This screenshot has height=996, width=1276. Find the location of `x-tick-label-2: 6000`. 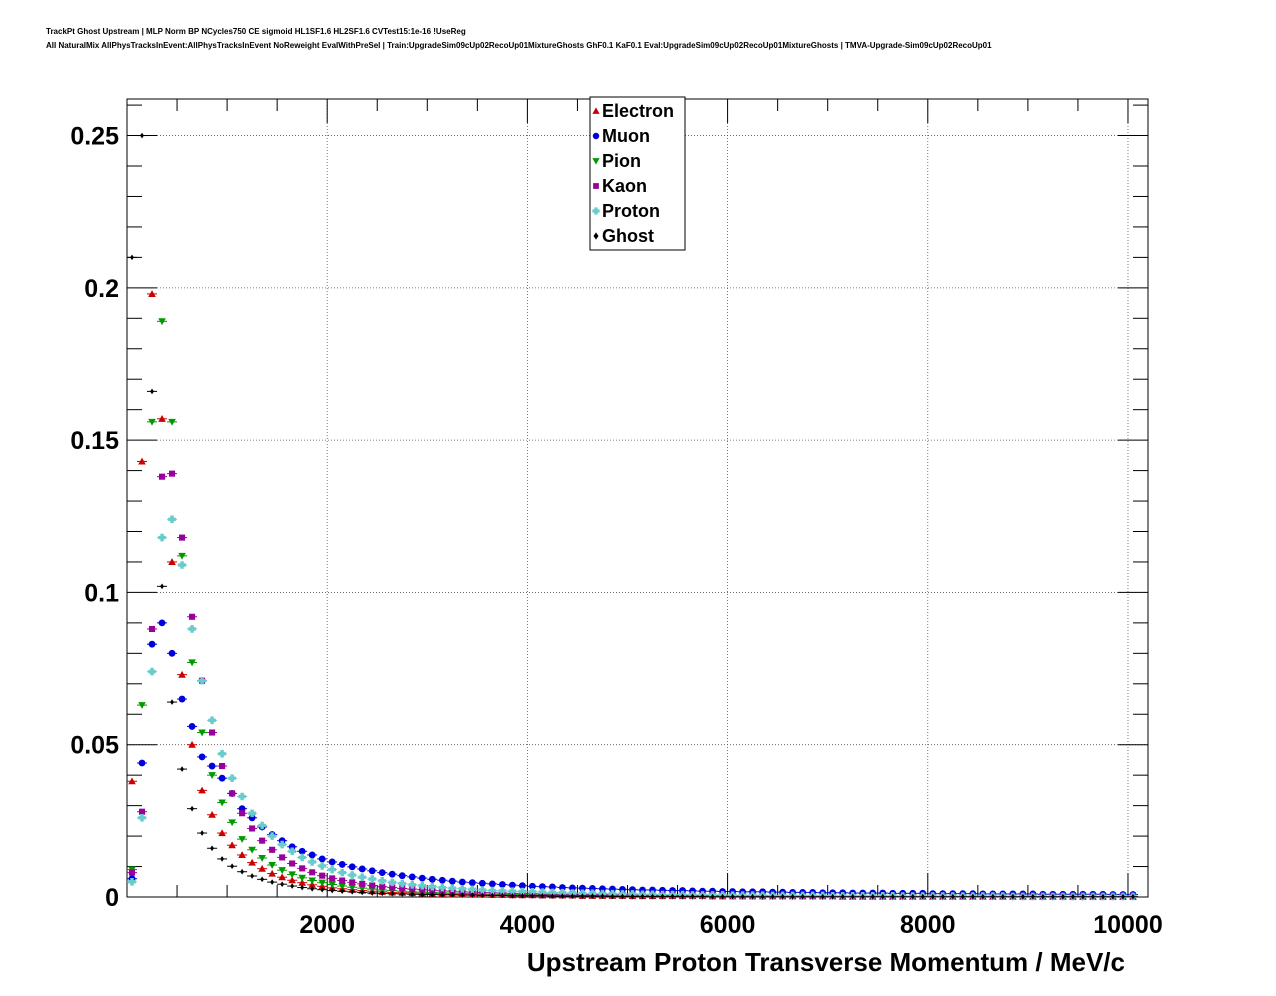

x-tick-label-2: 6000 is located at coordinates (728, 925).